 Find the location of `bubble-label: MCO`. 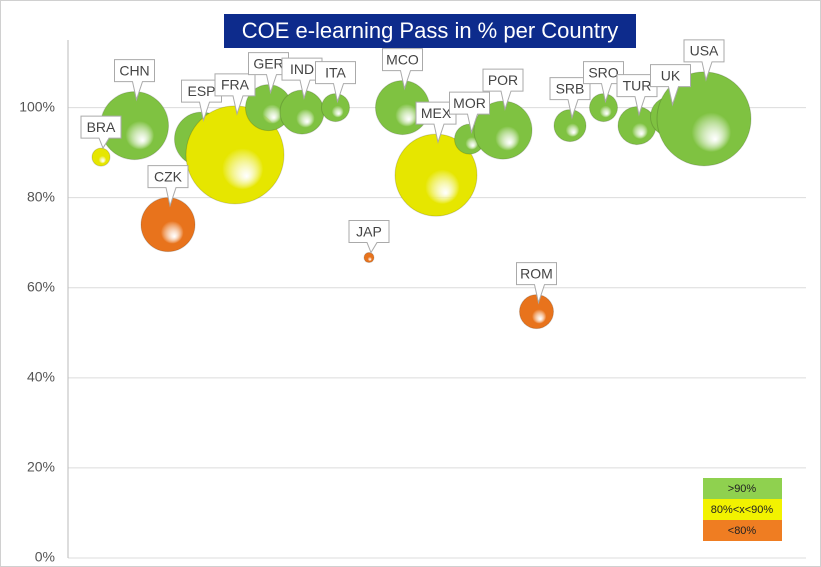

bubble-label: MCO is located at coordinates (402, 59).